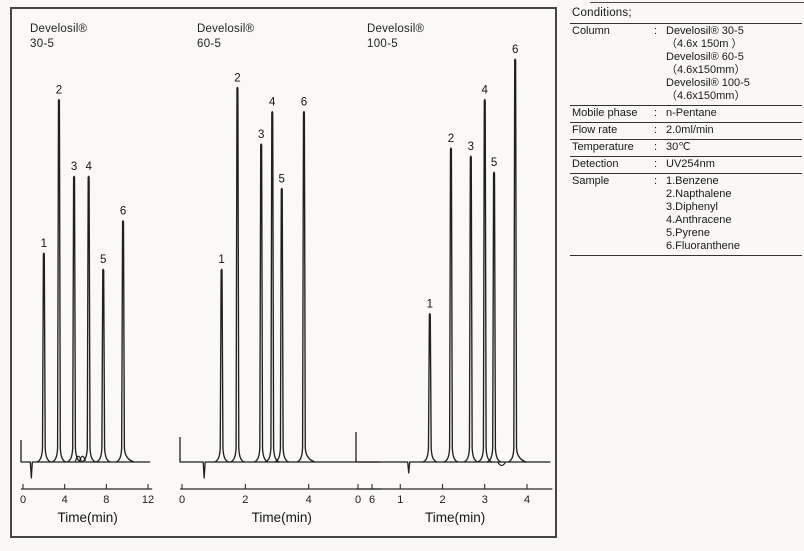 The image size is (804, 551). I want to click on panel-title-grade: 60-5, so click(209, 44).